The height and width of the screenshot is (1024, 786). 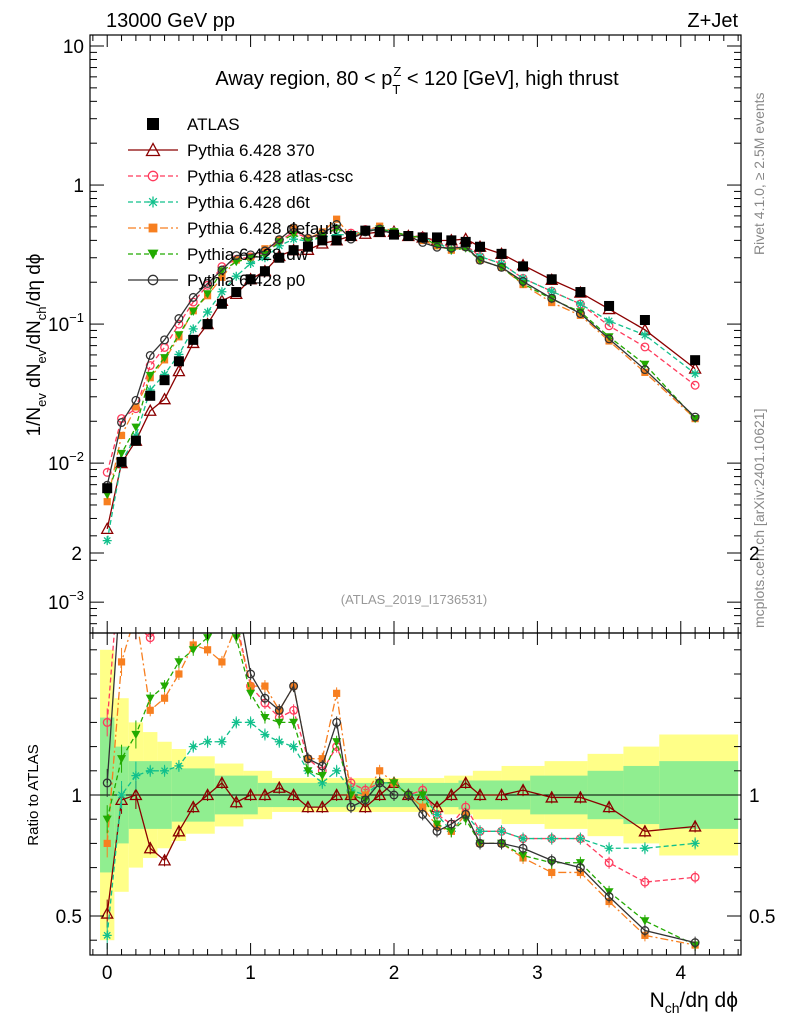 I want to click on analysis-id-label: (ATLAS_2019_I1736531), so click(x=414, y=599).